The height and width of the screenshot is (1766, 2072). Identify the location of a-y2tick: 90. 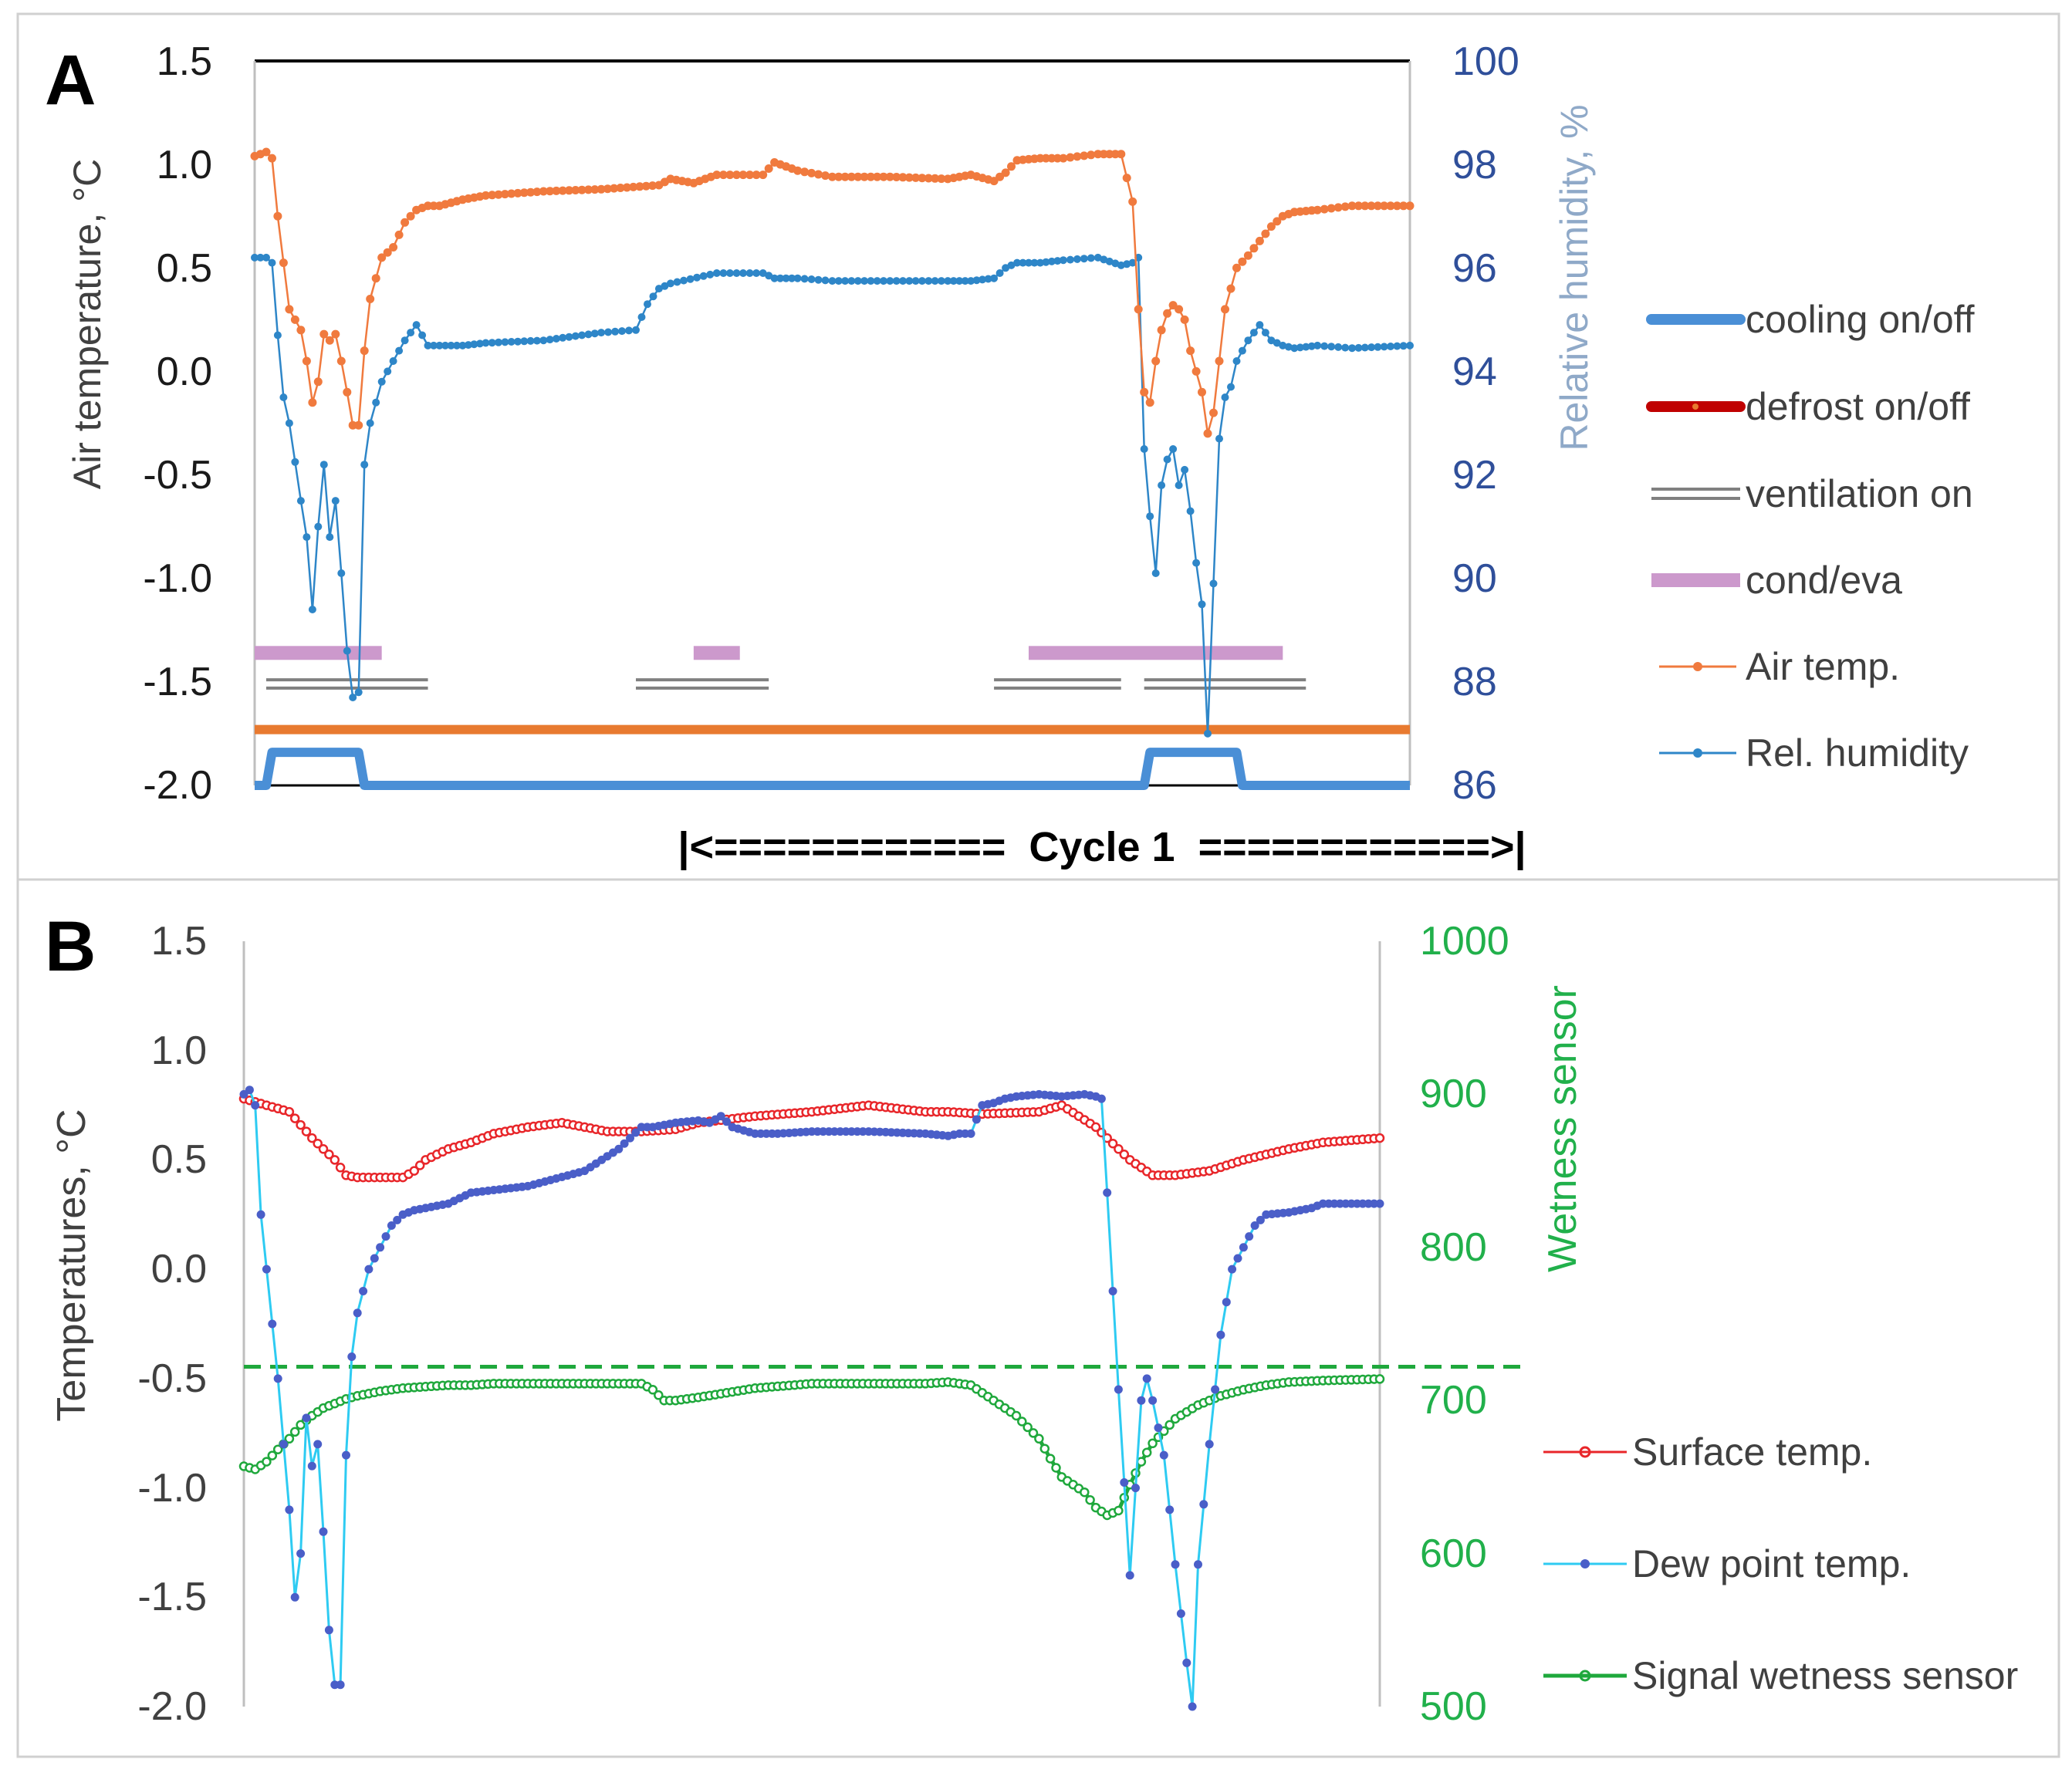
(1474, 578).